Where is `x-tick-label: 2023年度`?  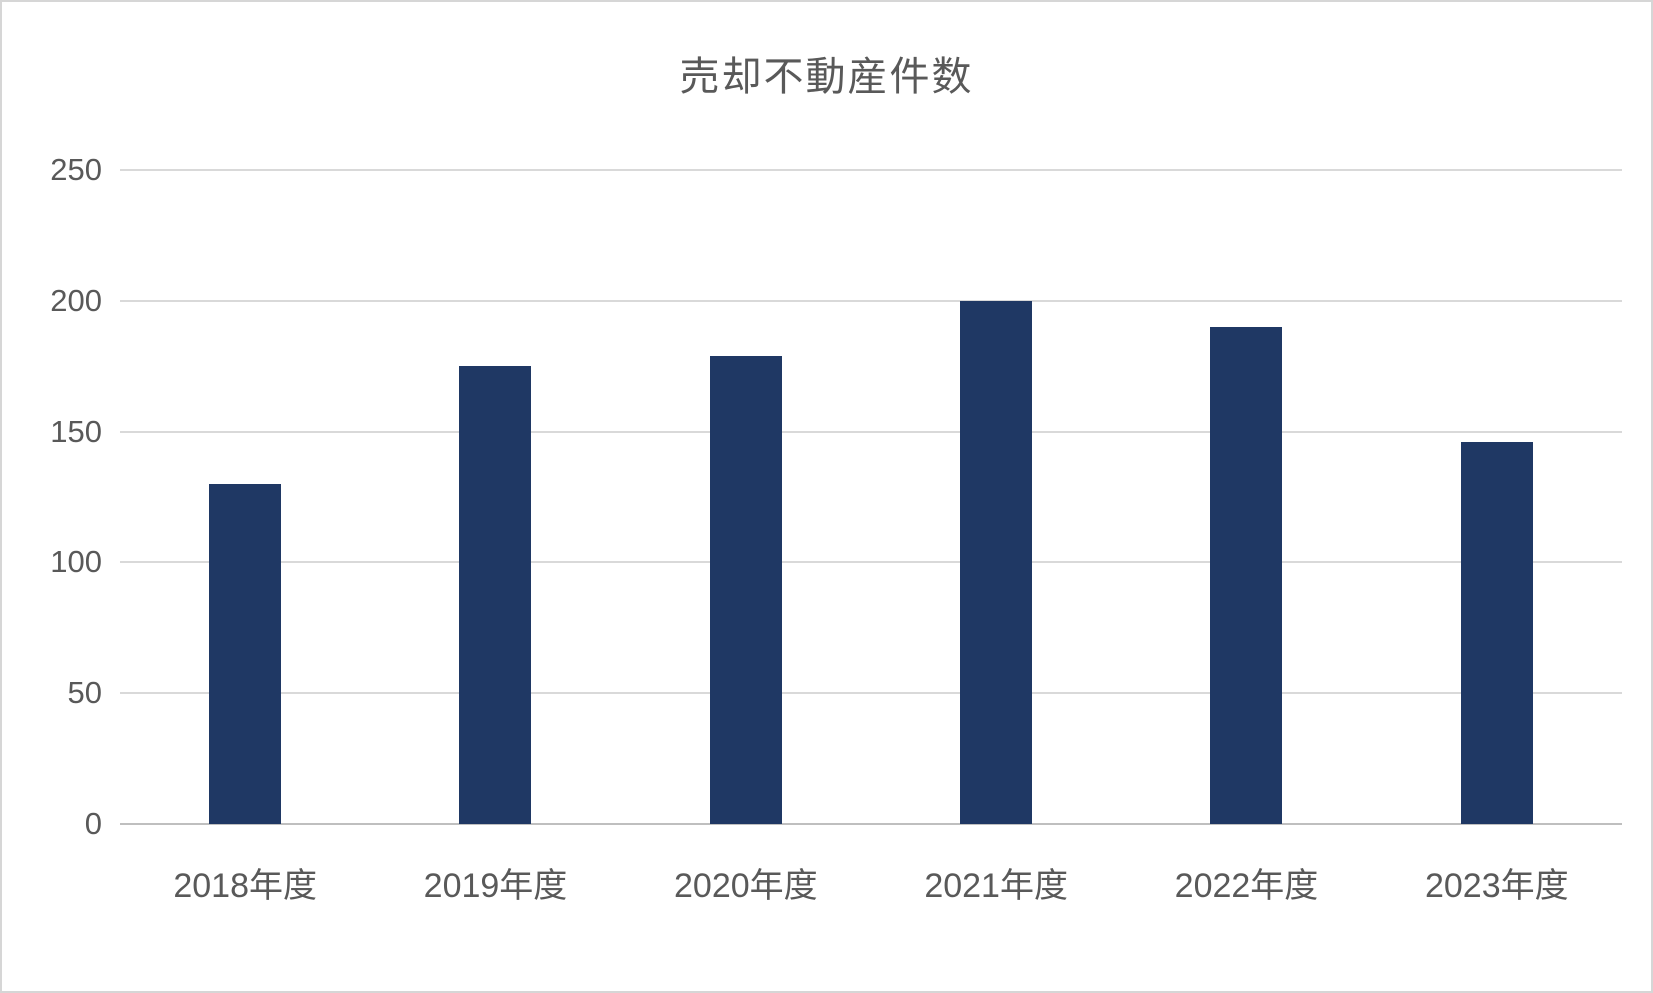 x-tick-label: 2023年度 is located at coordinates (1496, 886).